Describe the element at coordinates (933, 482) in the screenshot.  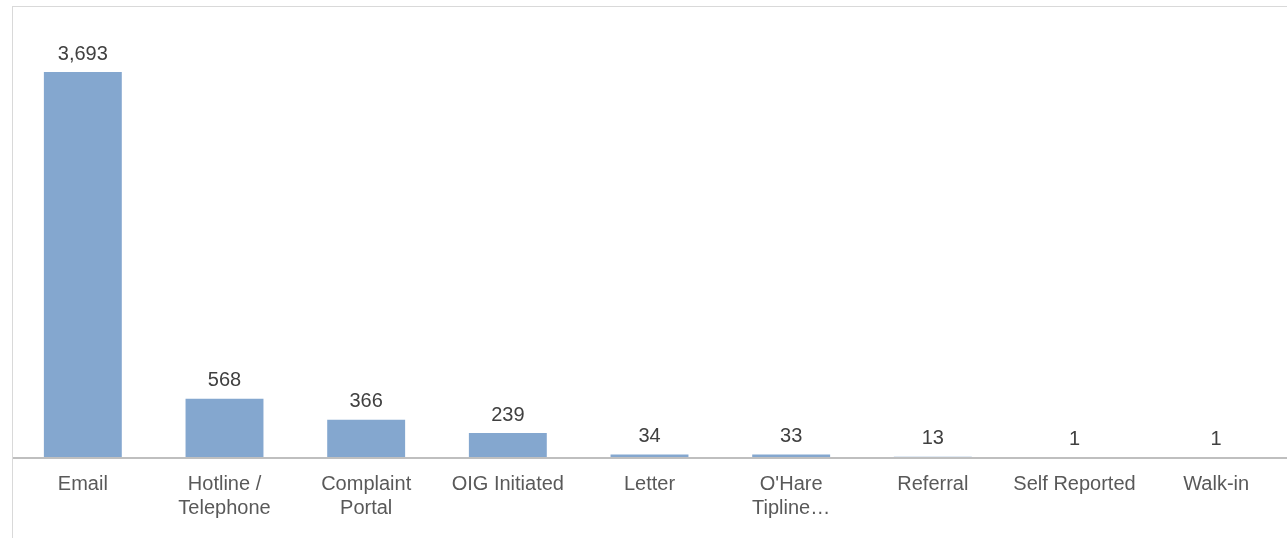
I see `x-tick-label: Referral` at that location.